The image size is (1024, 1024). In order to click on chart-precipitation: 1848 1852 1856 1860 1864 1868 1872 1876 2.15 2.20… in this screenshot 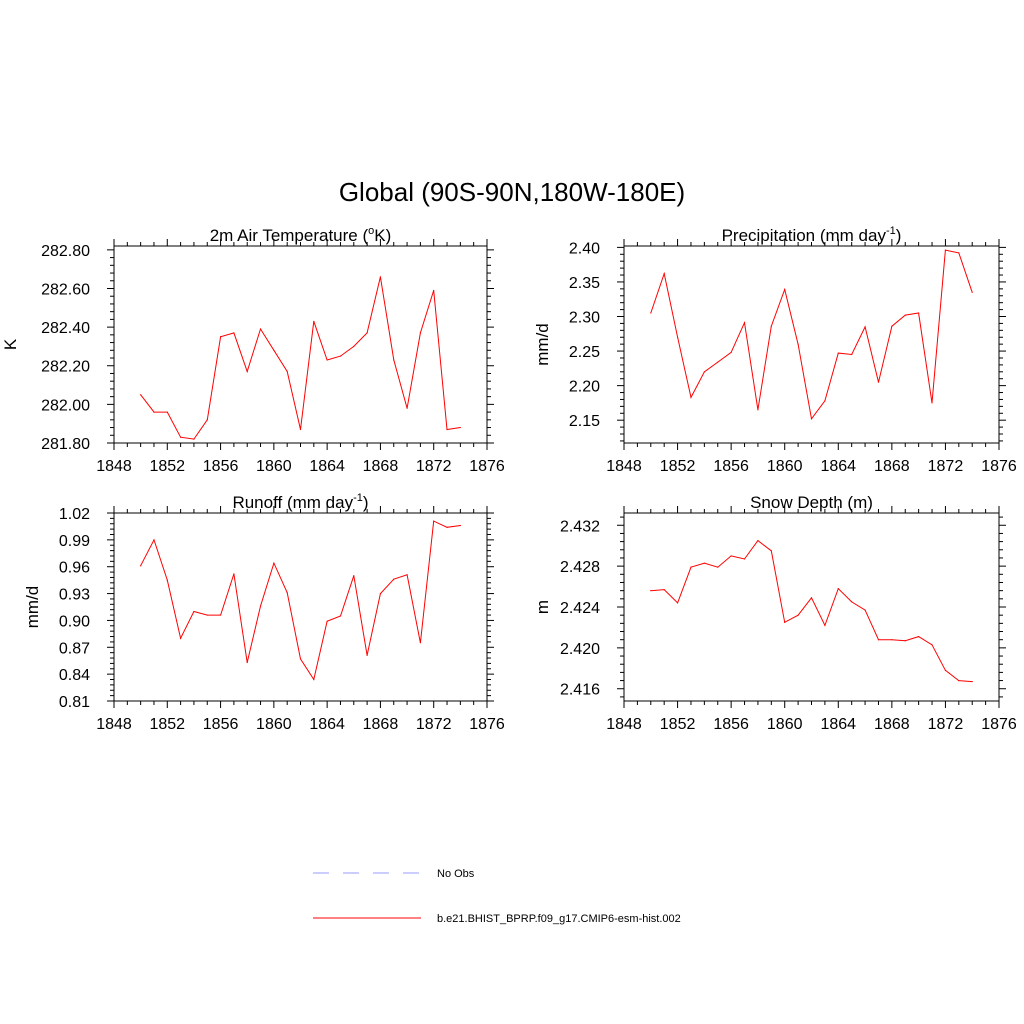, I will do `click(775, 350)`.